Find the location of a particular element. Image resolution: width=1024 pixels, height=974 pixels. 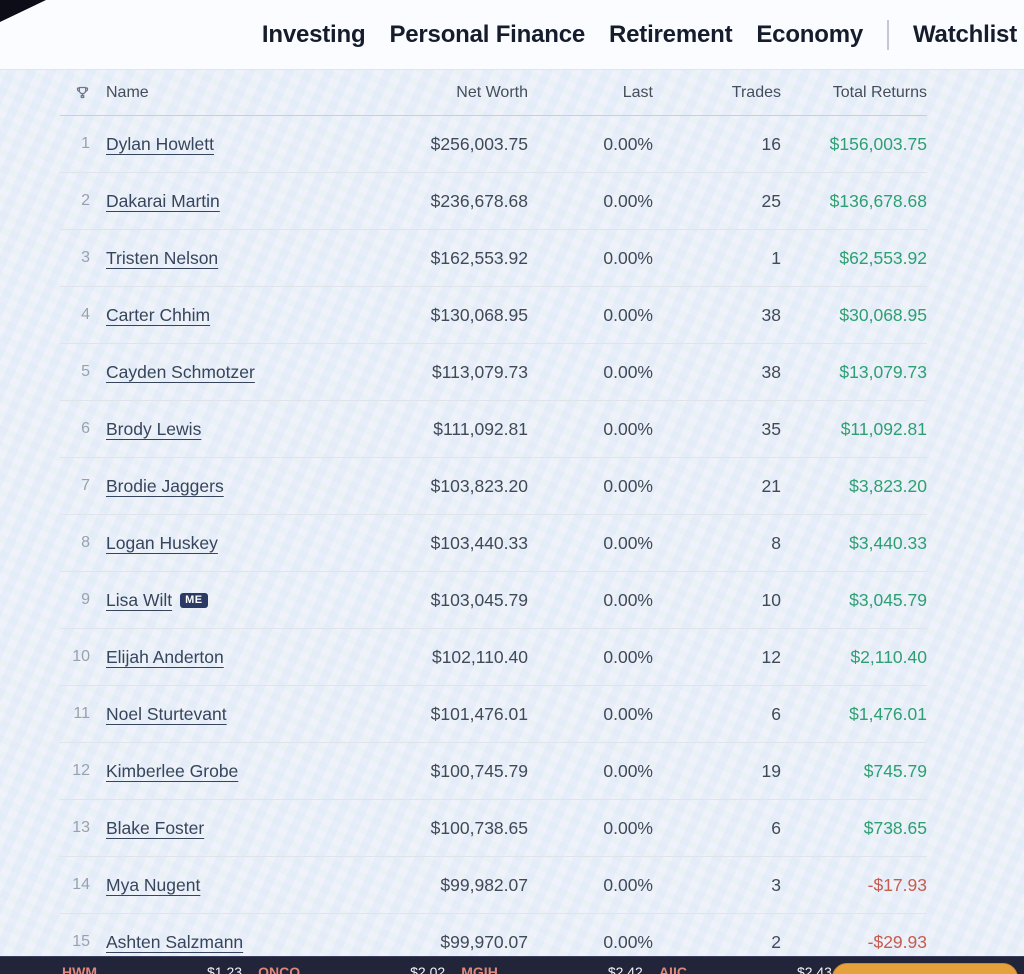

rank-value: 7 is located at coordinates (85, 485).